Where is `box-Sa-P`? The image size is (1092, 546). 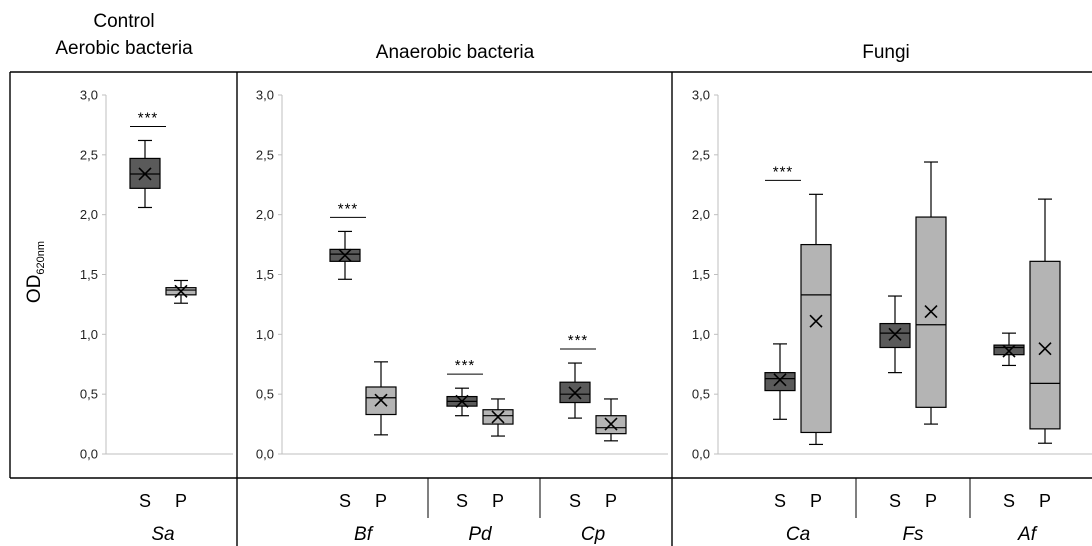
box-Sa-P is located at coordinates (181, 291).